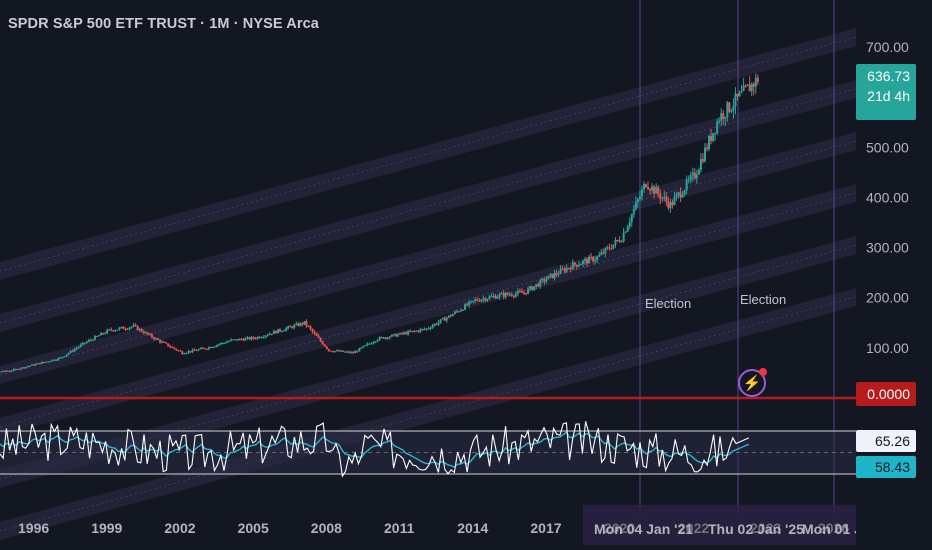  Describe the element at coordinates (106, 528) in the screenshot. I see `year-tick: 1999` at that location.